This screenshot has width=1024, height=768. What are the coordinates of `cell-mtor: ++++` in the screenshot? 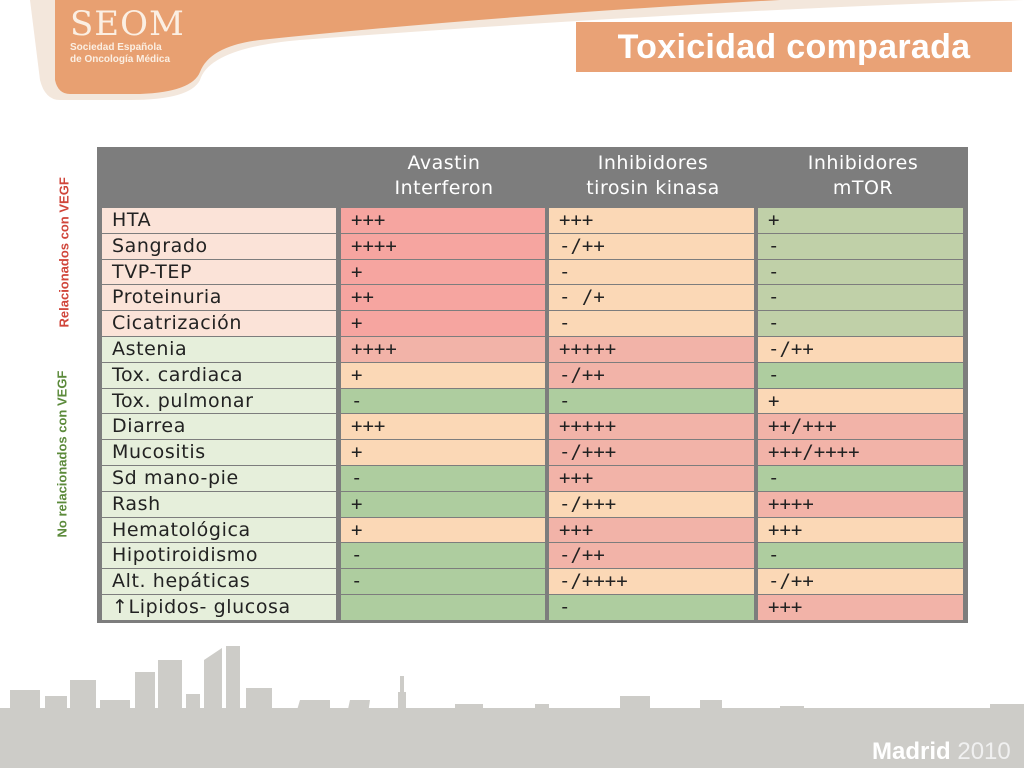 It's located at (860, 504).